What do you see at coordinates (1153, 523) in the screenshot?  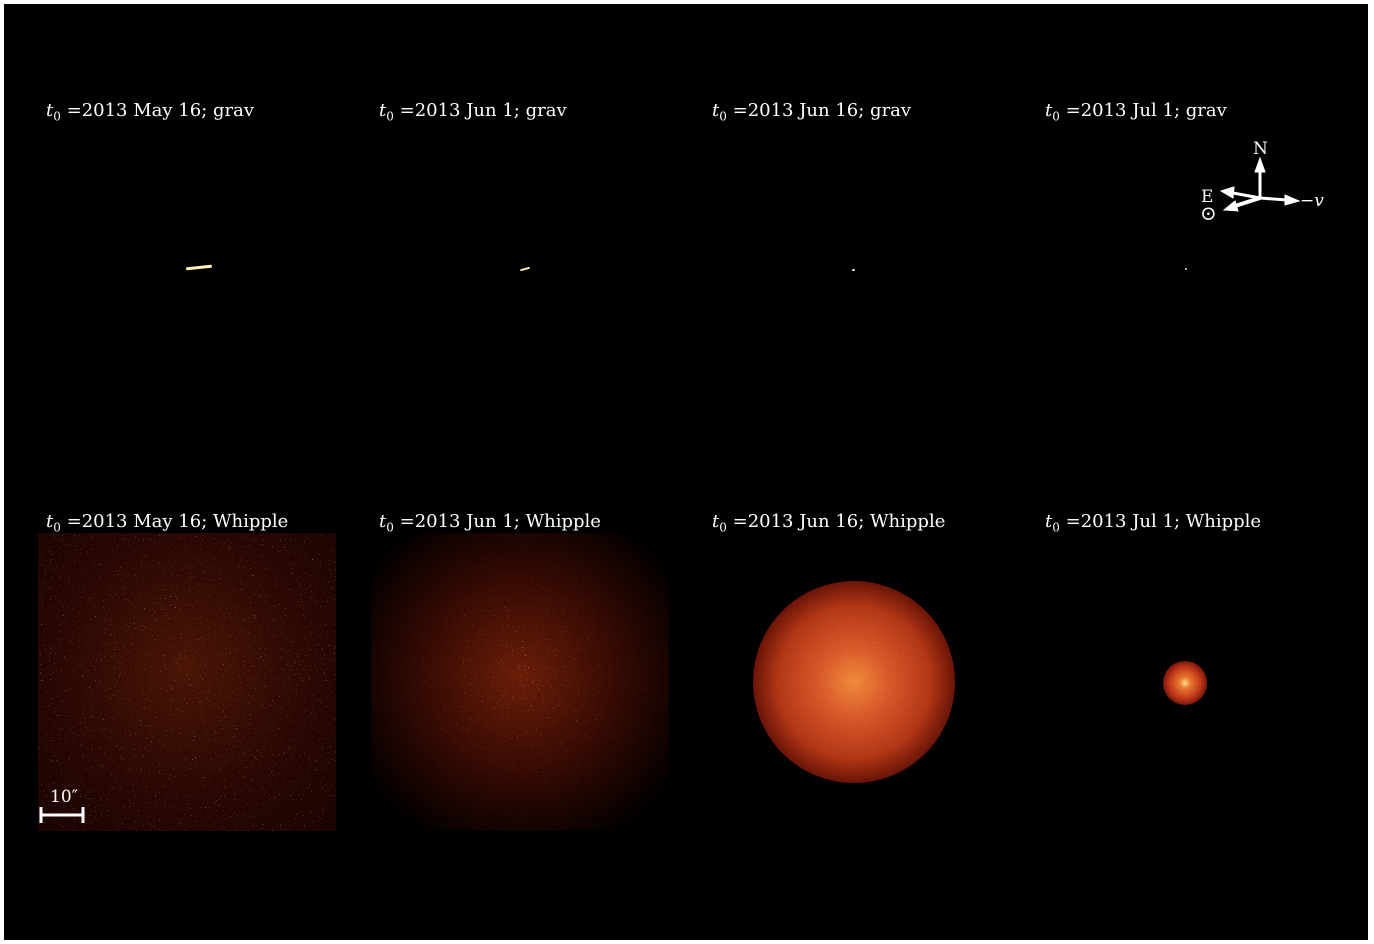 I see `panel-label: t0 =2013 Jul 1; Whipple` at bounding box center [1153, 523].